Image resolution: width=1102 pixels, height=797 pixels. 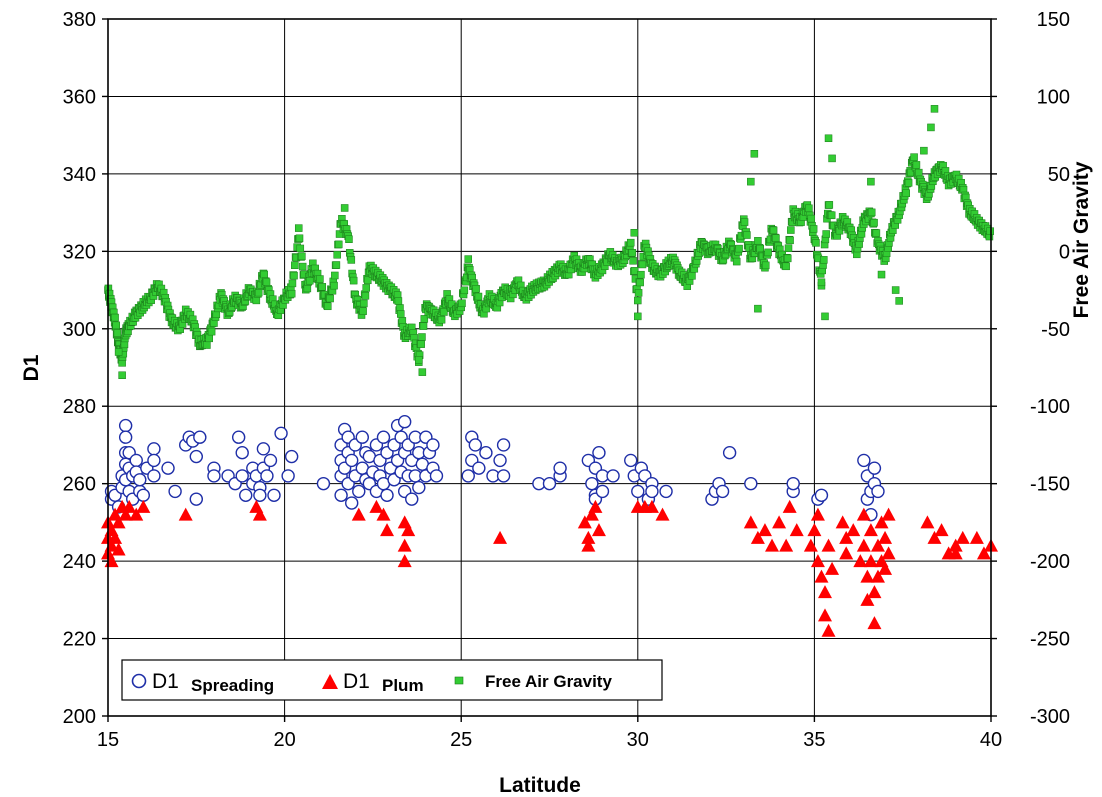 What do you see at coordinates (330, 681) in the screenshot?
I see `legend-plum-marker` at bounding box center [330, 681].